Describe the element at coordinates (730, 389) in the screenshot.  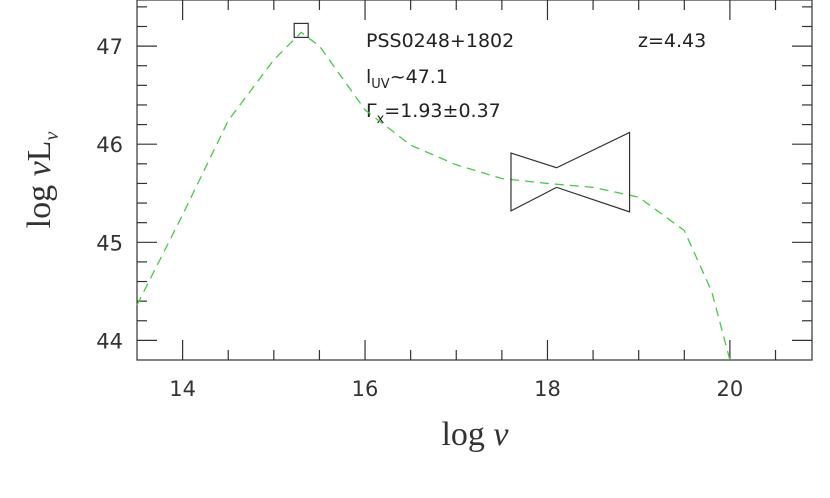
I see `x-tick-label: 20` at that location.